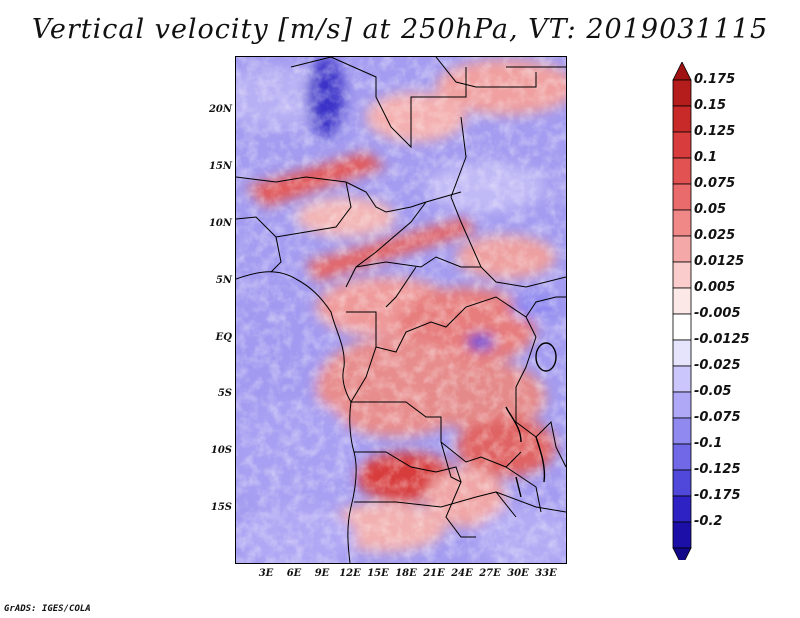 Image resolution: width=800 pixels, height=618 pixels. Describe the element at coordinates (266, 573) in the screenshot. I see `longitude-label: 3E` at that location.